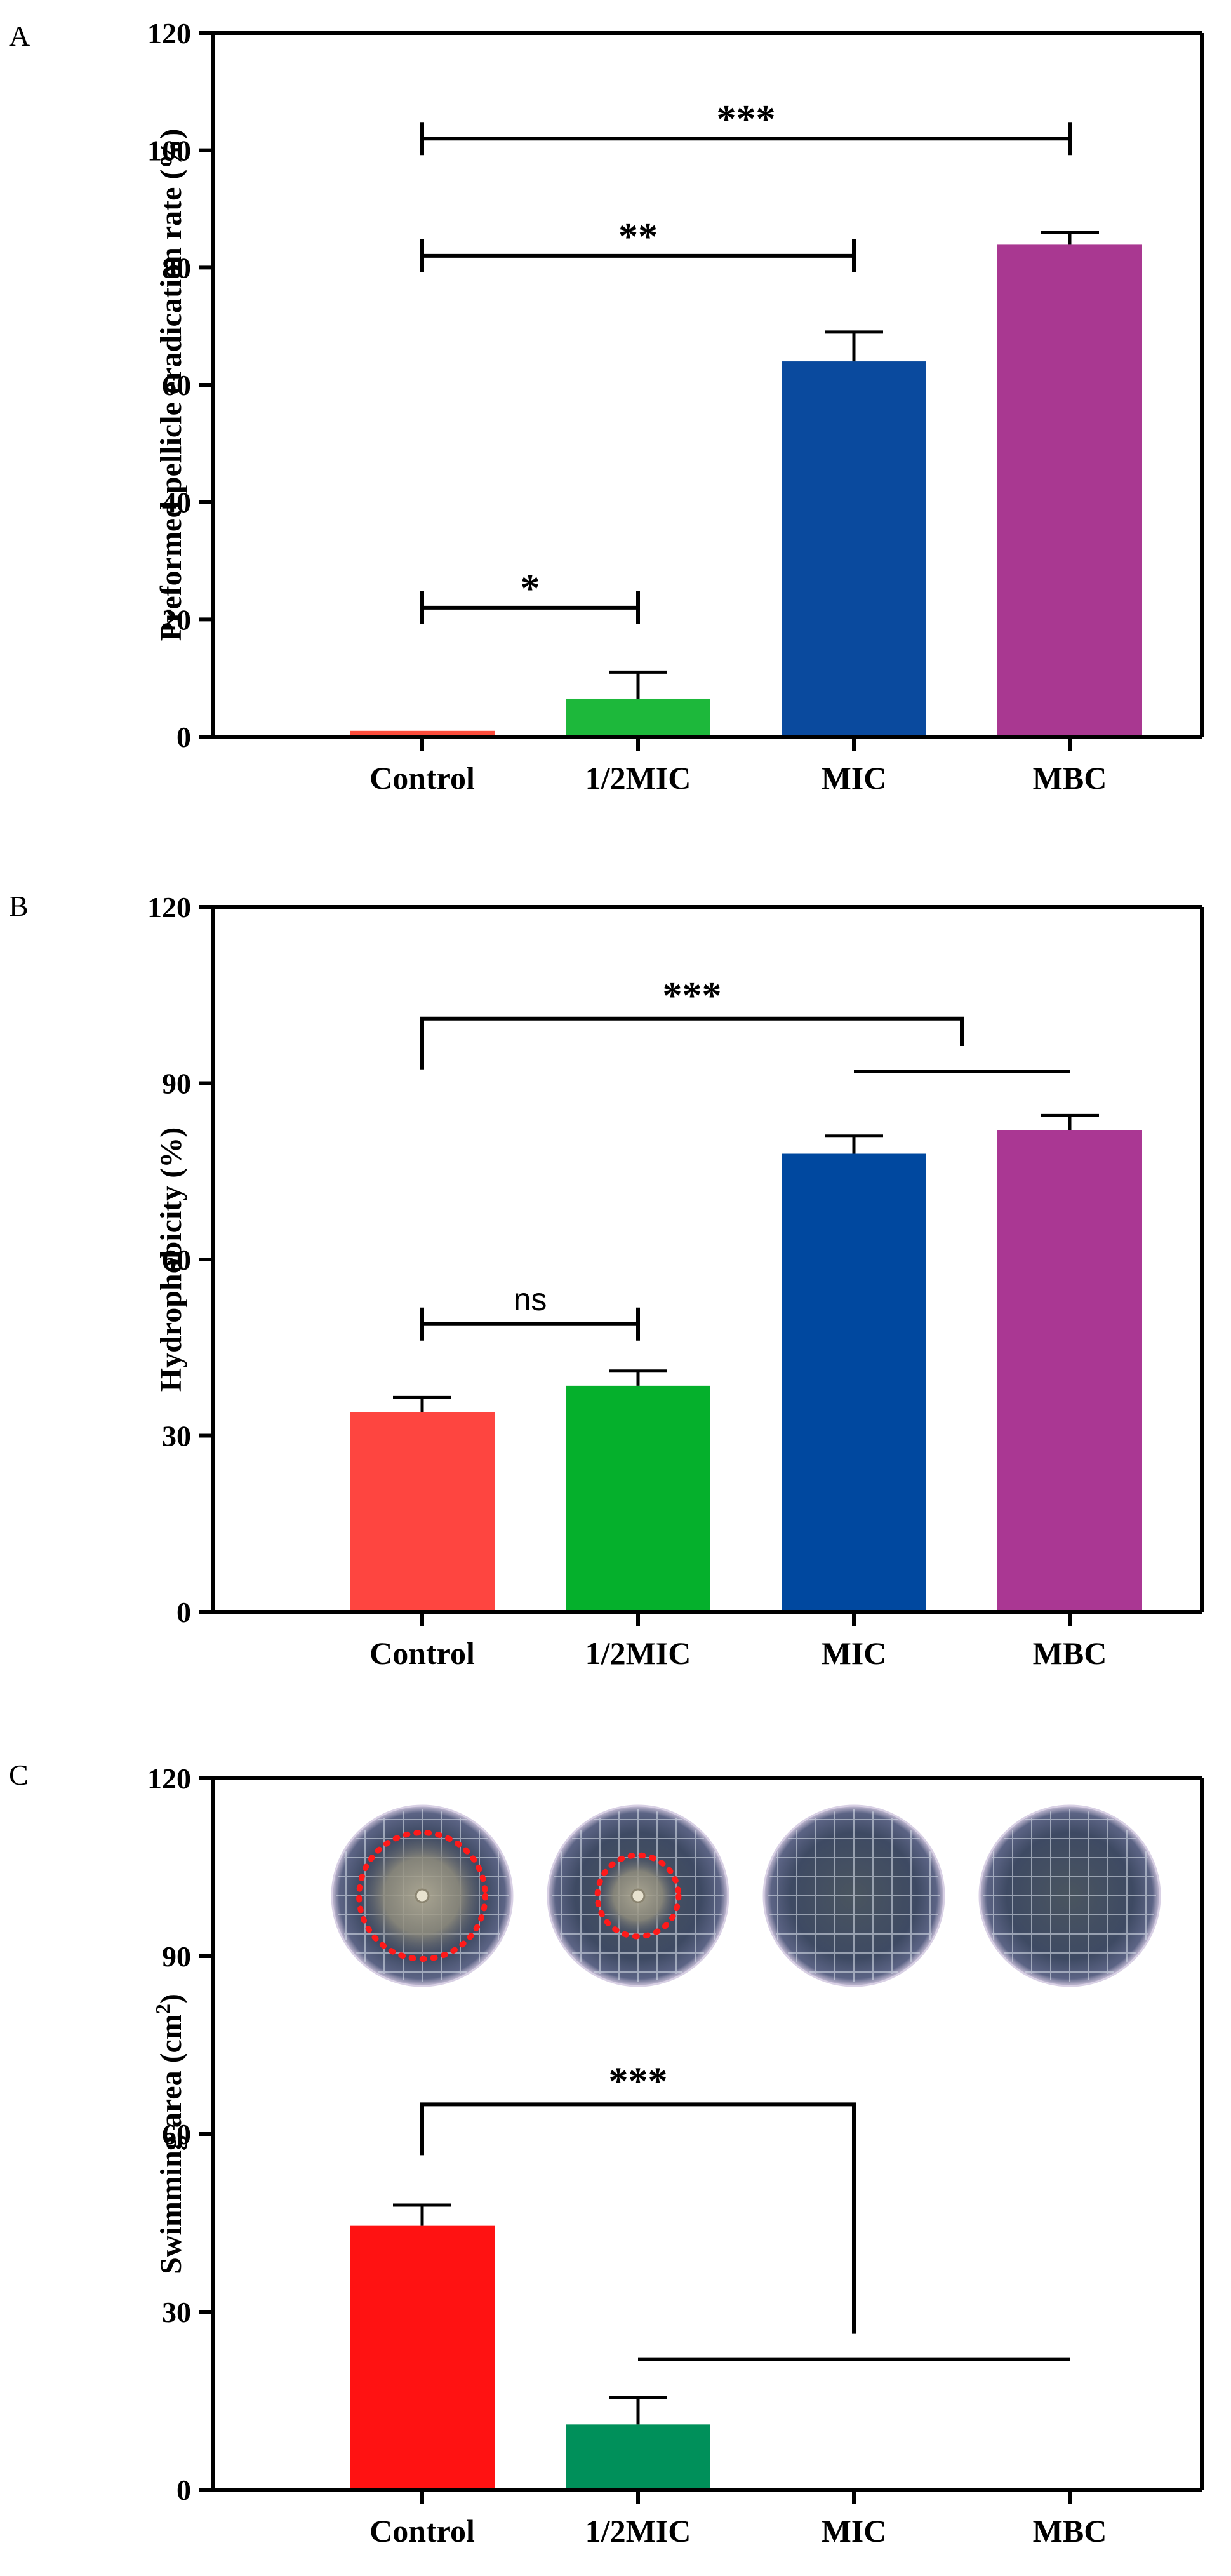 The image size is (1231, 2576). Describe the element at coordinates (19, 906) in the screenshot. I see `panel-letter: B` at that location.